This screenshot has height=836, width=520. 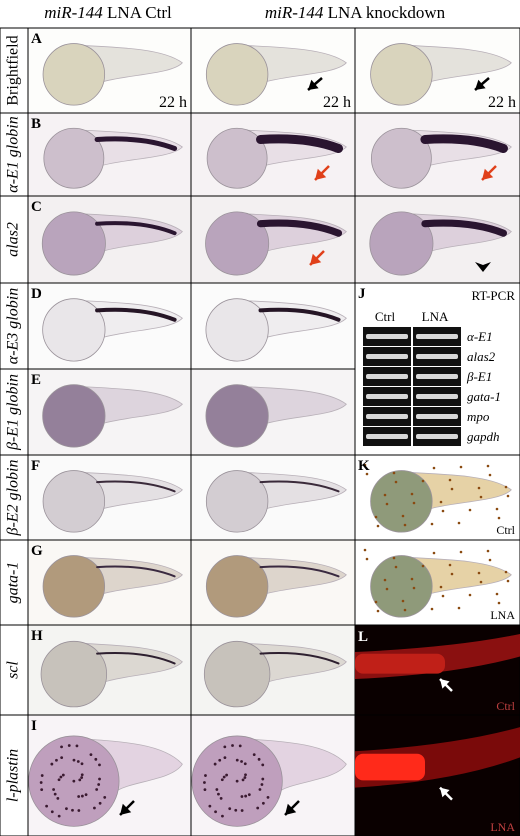 I want to click on panel-letter: K, so click(x=364, y=466).